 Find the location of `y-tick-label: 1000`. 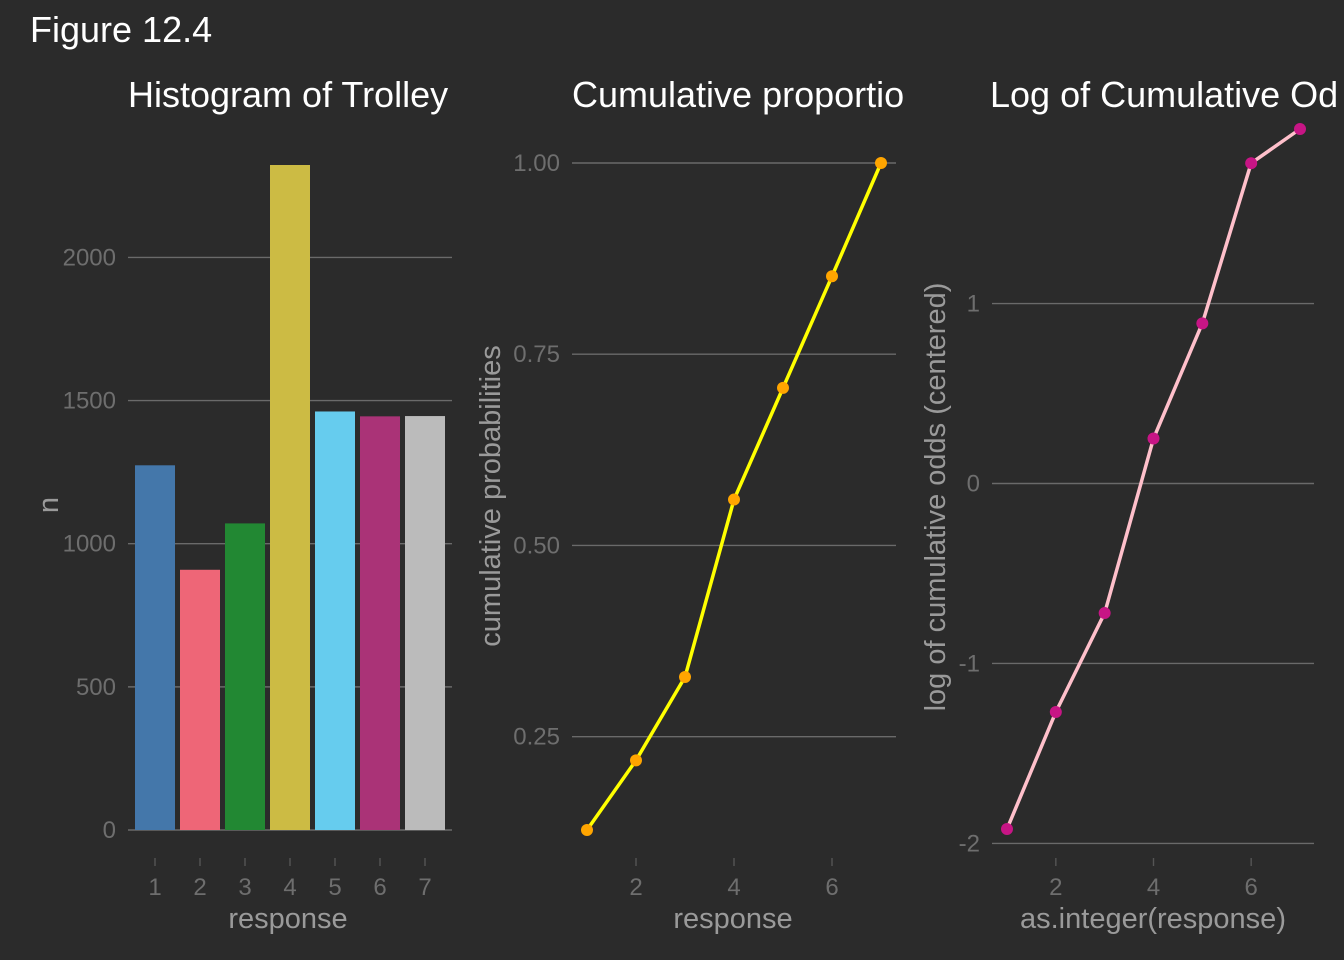

y-tick-label: 1000 is located at coordinates (89, 544).